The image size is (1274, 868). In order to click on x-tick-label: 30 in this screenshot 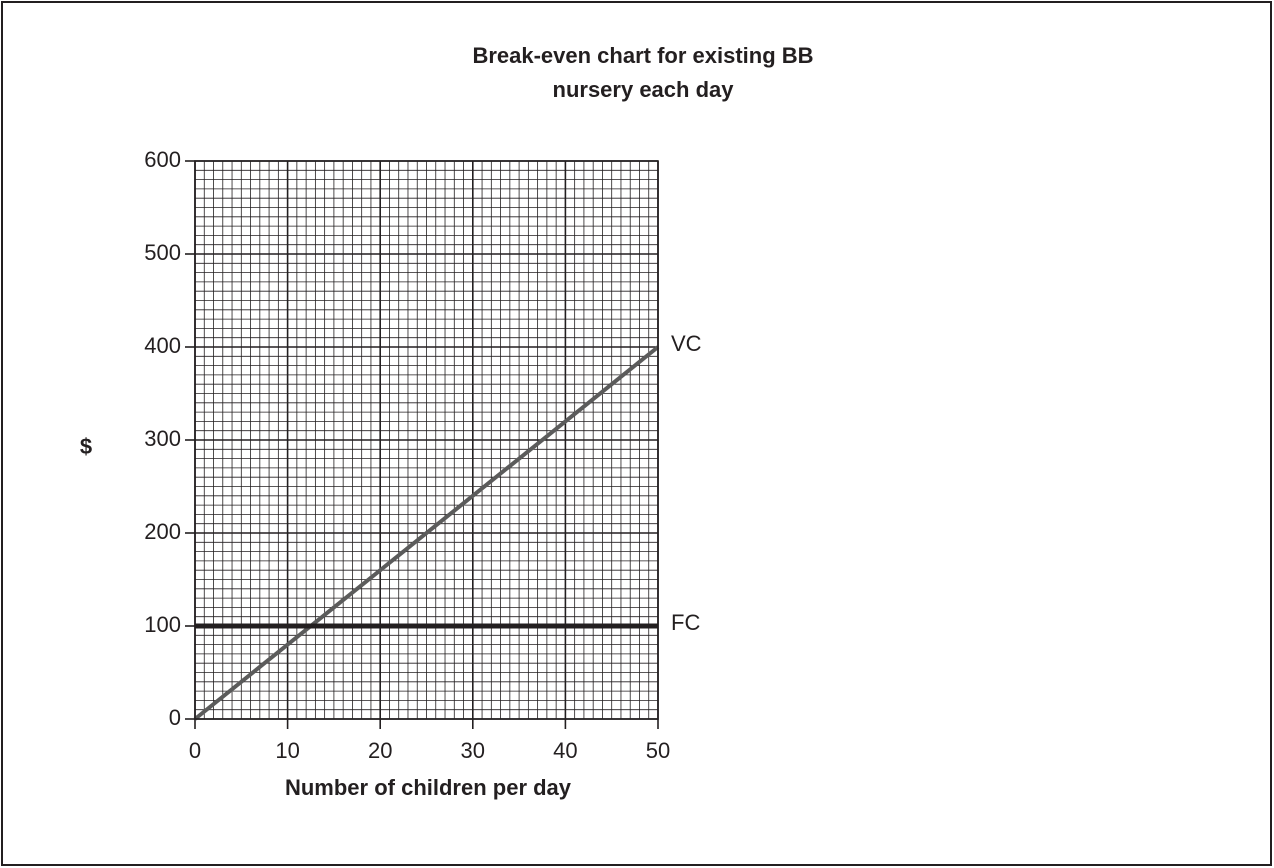, I will do `click(473, 750)`.